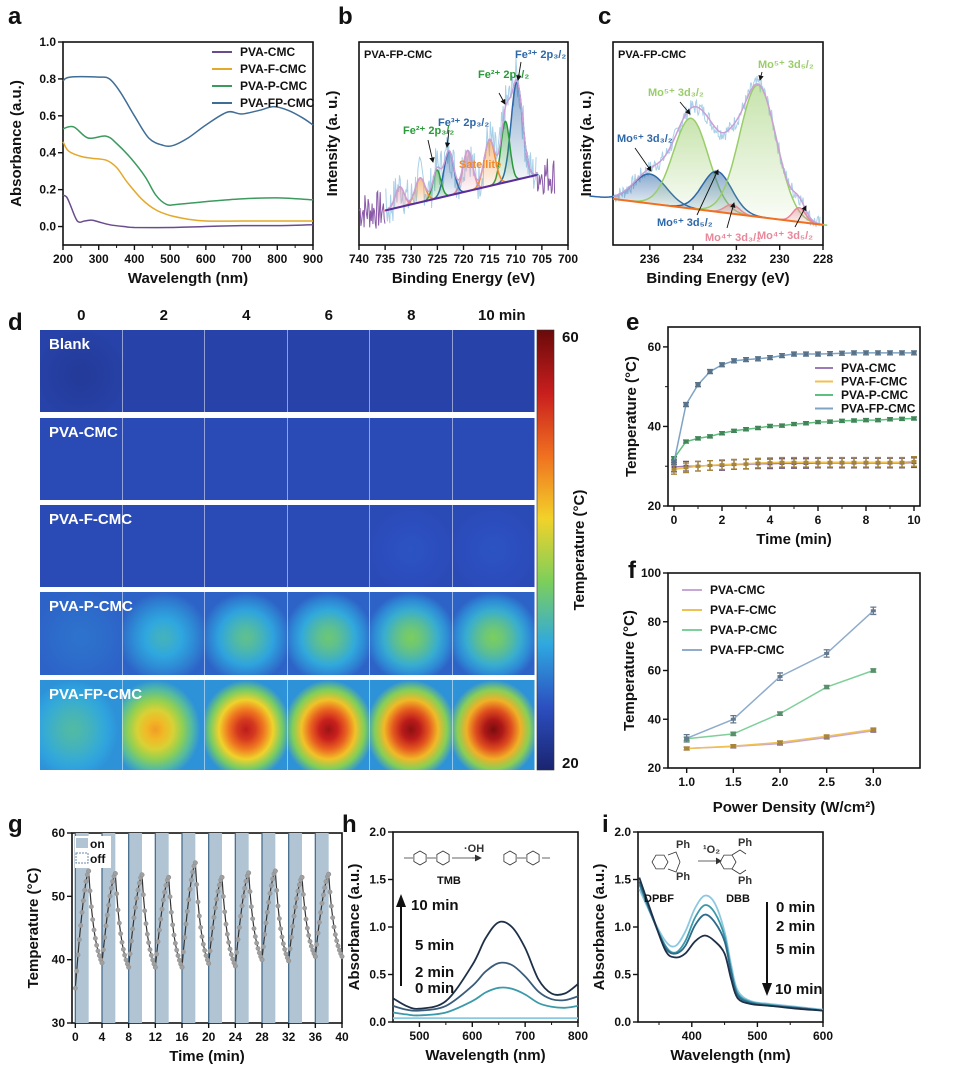  I want to click on time-label: 2 min, so click(795, 926).